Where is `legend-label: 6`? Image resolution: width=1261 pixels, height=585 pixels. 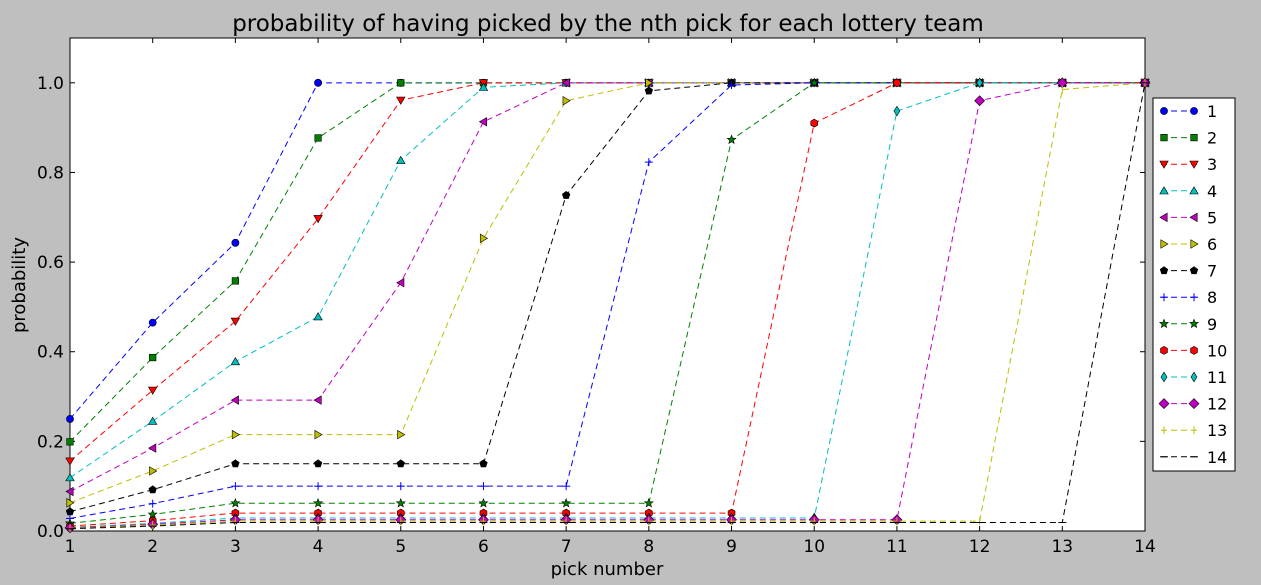 legend-label: 6 is located at coordinates (1212, 244).